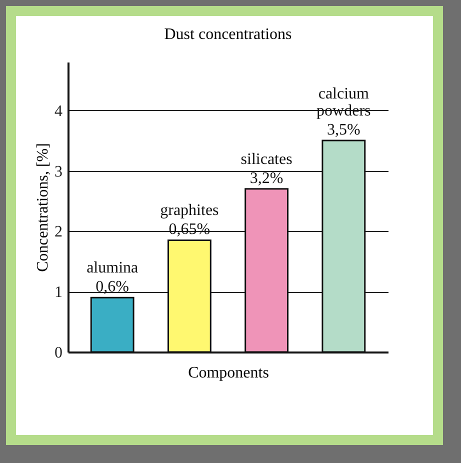  What do you see at coordinates (58, 232) in the screenshot?
I see `y-tick-label: 2` at bounding box center [58, 232].